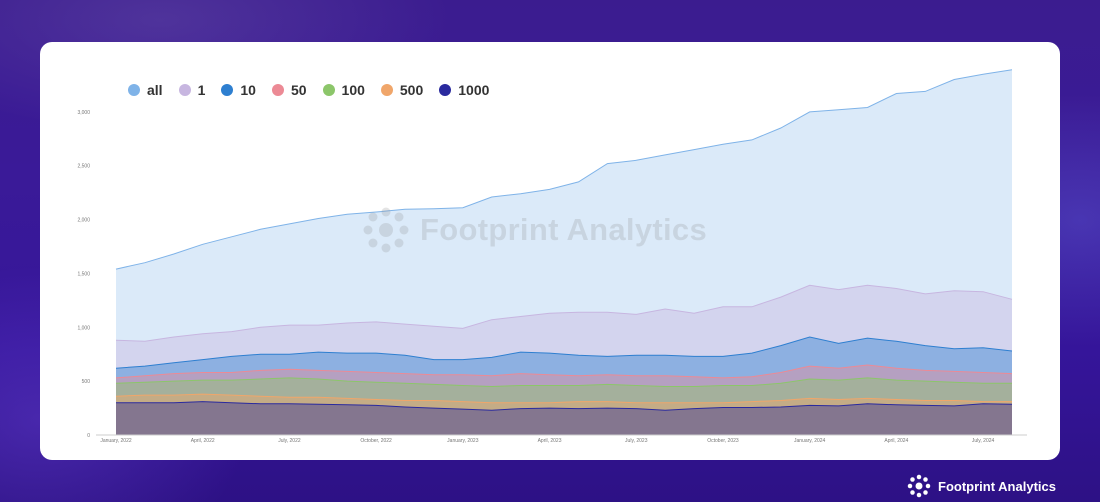  I want to click on x-tick-label: July, 2024, so click(983, 441).